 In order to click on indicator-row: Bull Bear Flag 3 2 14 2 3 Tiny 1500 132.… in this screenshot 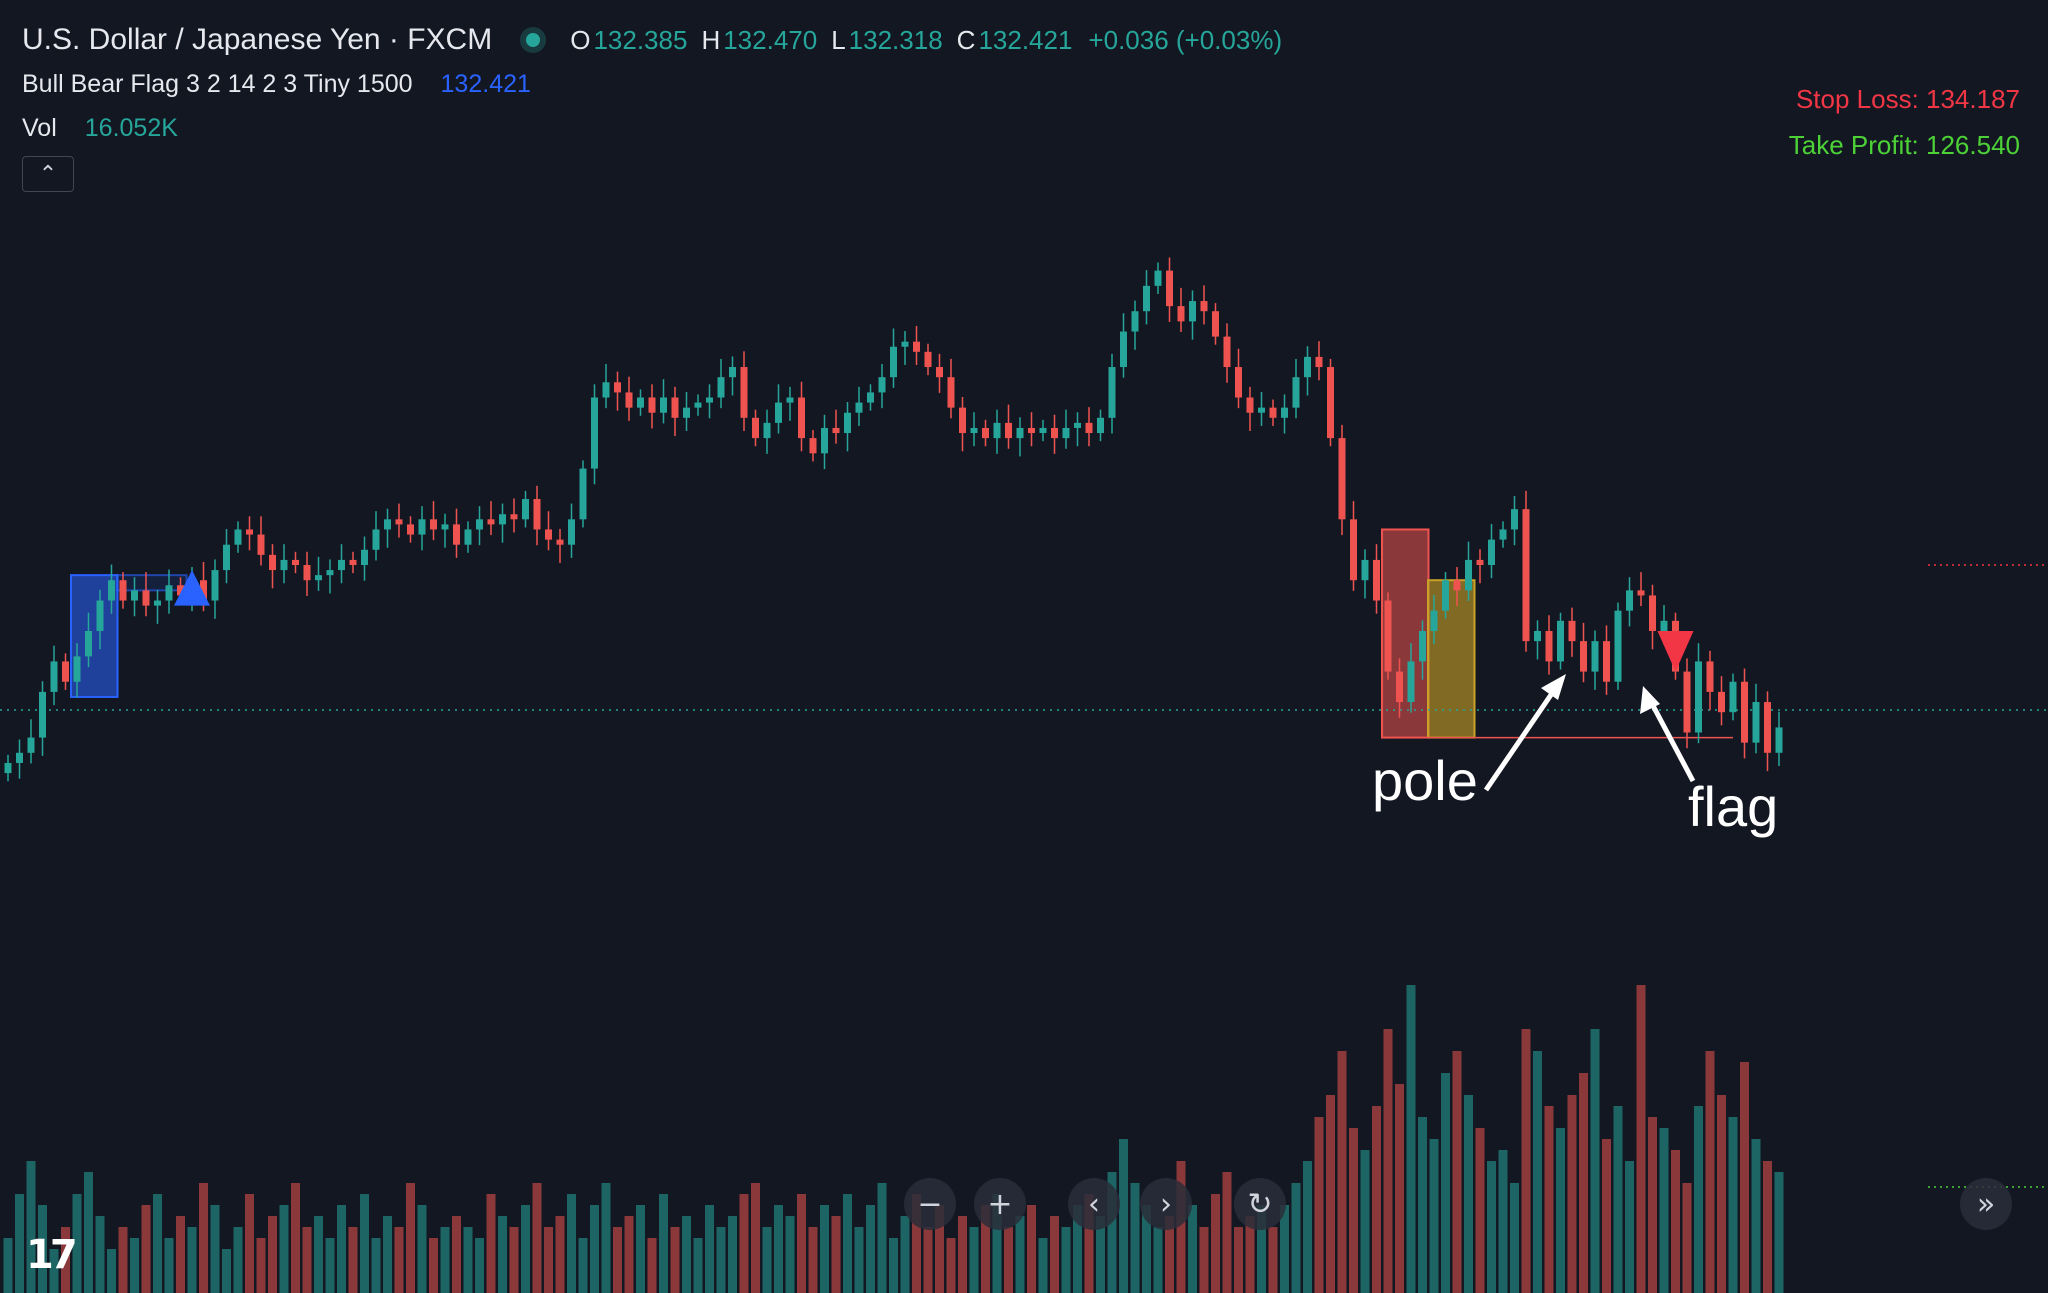, I will do `click(652, 84)`.